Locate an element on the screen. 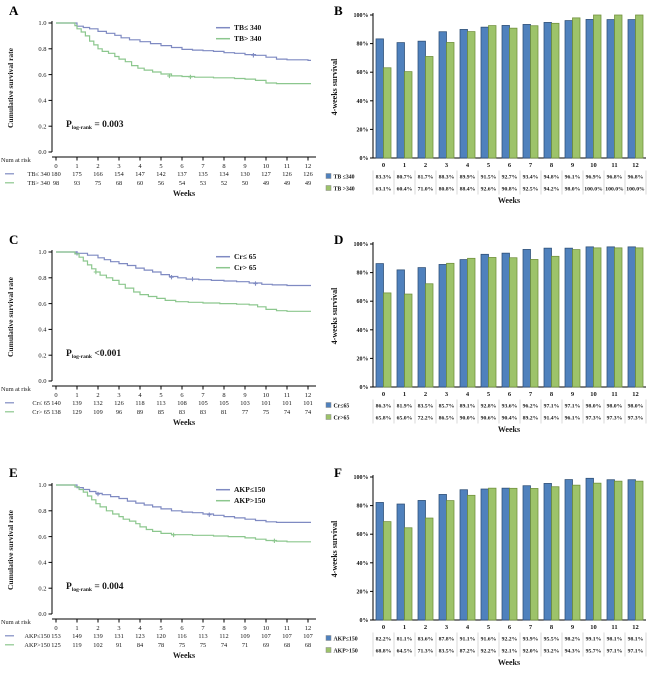  num-at-risk-value: 69 is located at coordinates (266, 645).